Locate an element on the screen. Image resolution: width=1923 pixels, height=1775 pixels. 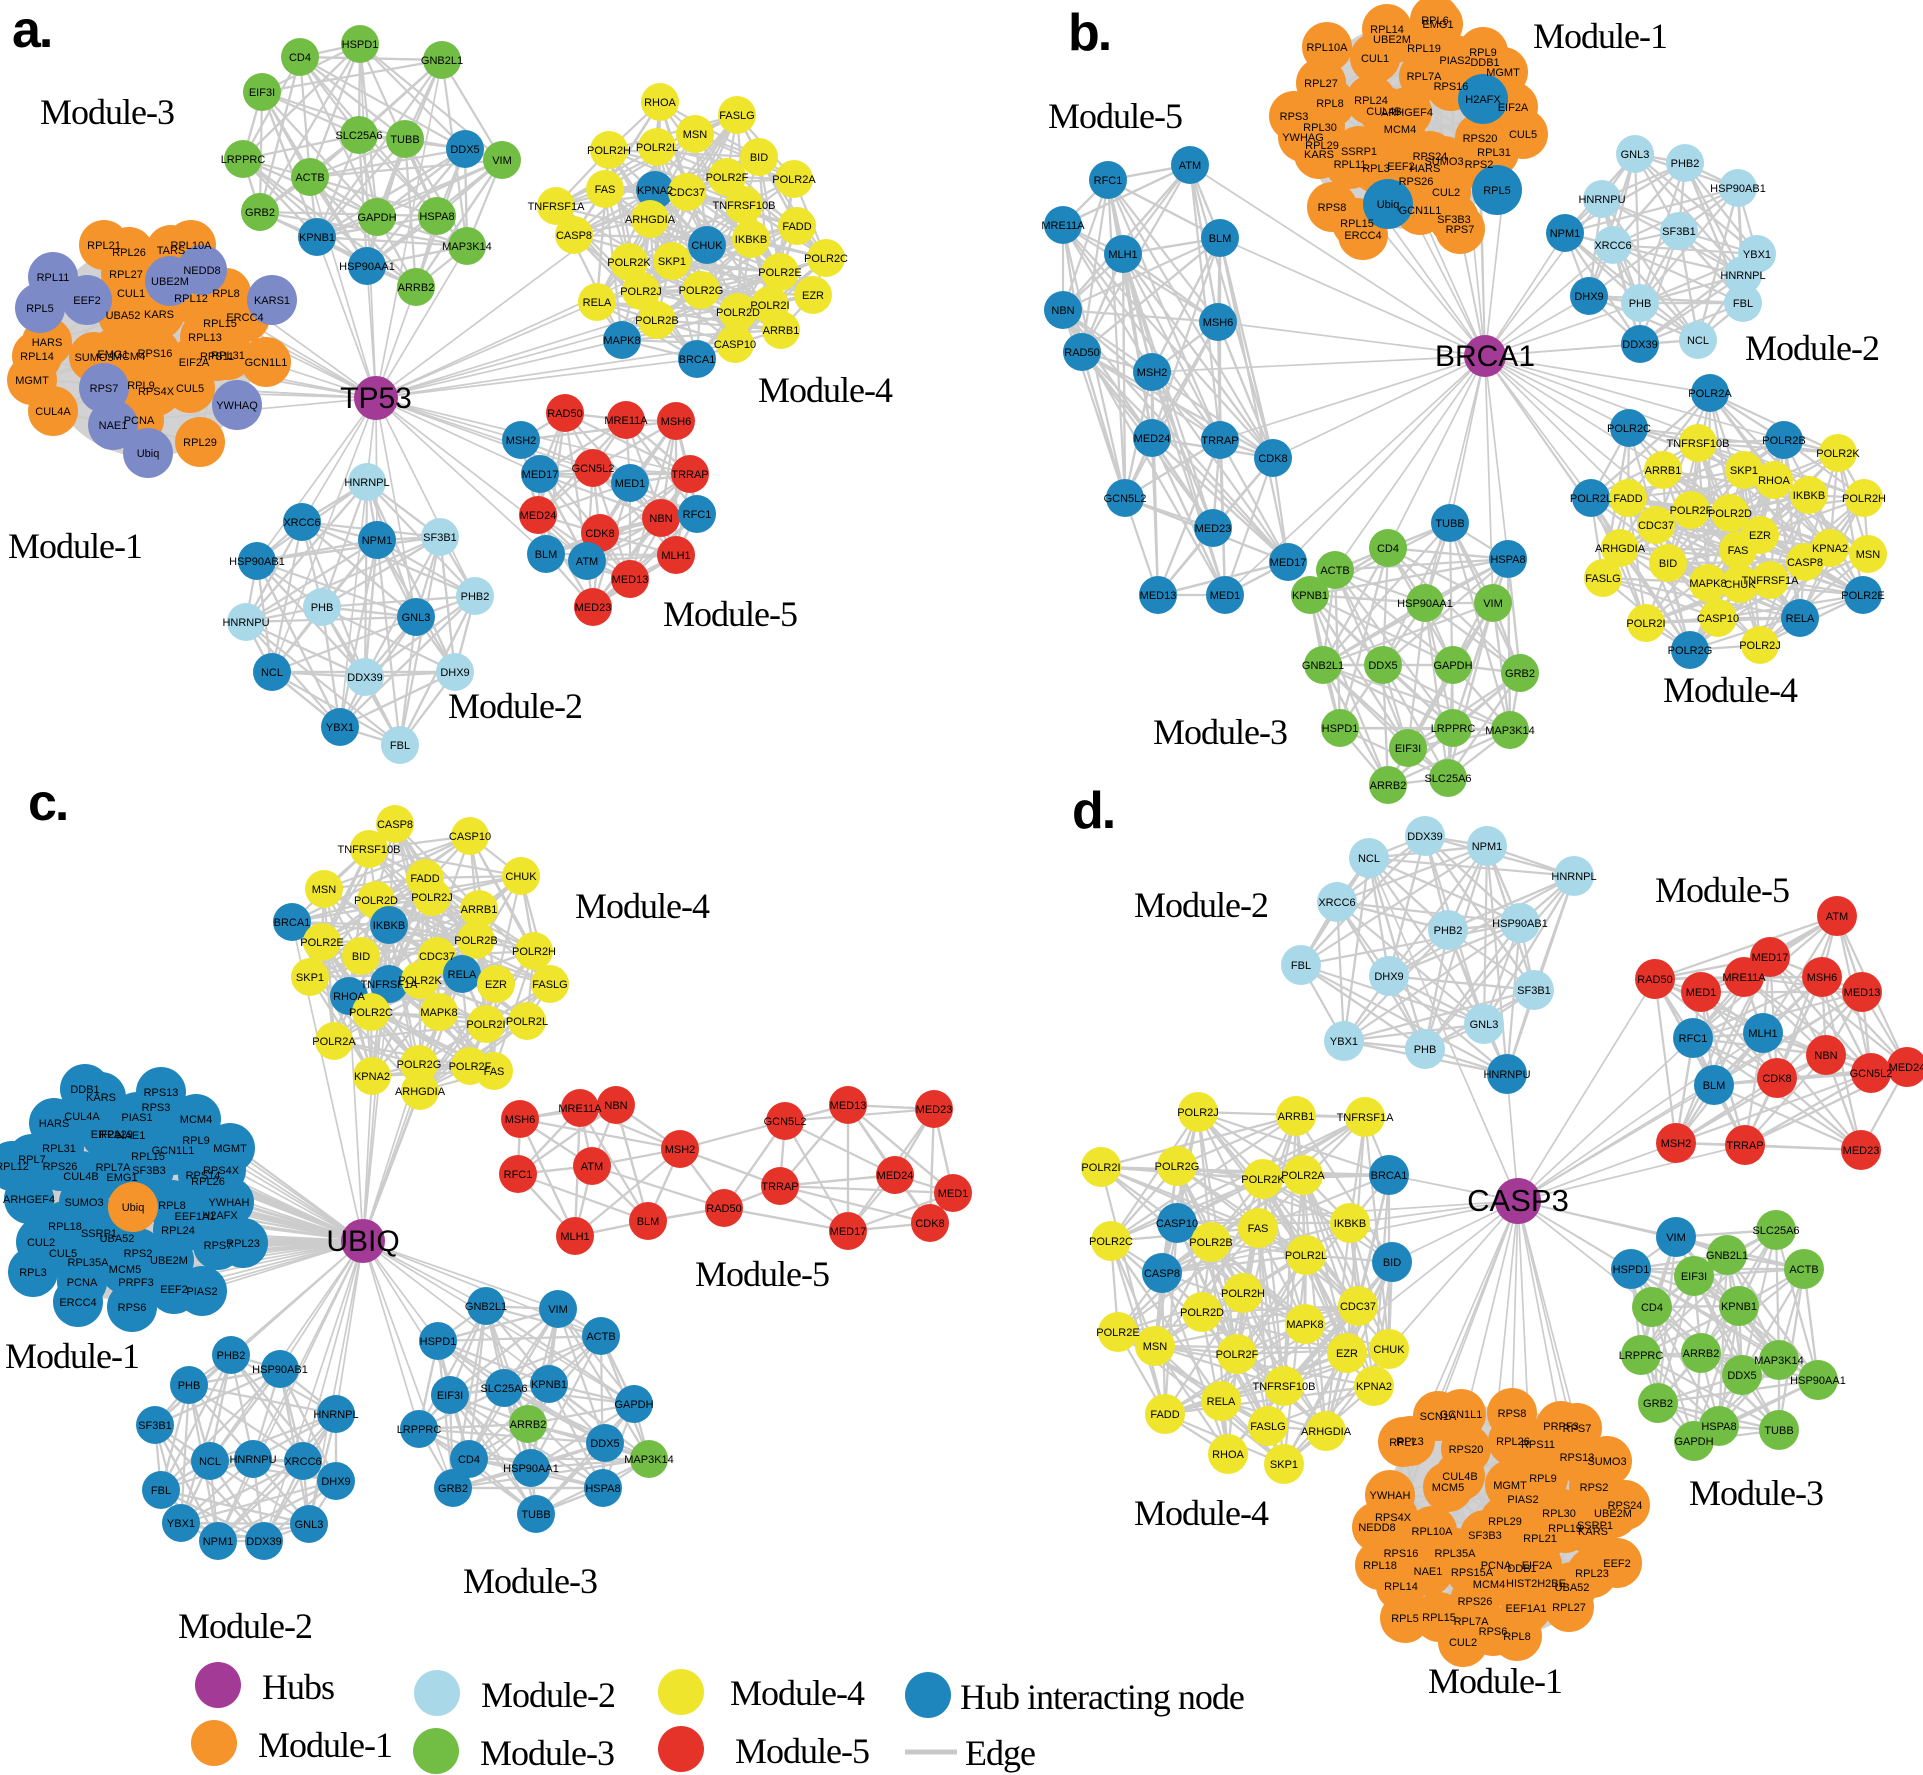
svg-text: MSH2 is located at coordinates (521, 441).